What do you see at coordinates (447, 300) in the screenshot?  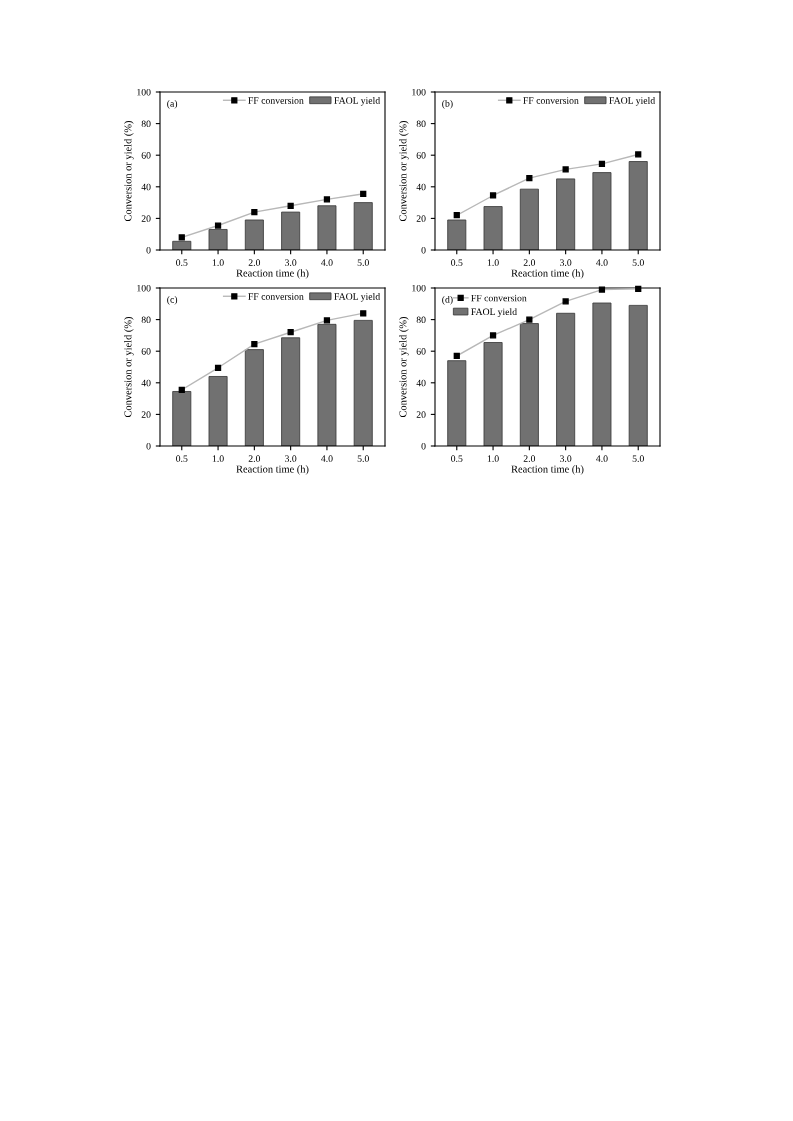 I see `annotation: (d)` at bounding box center [447, 300].